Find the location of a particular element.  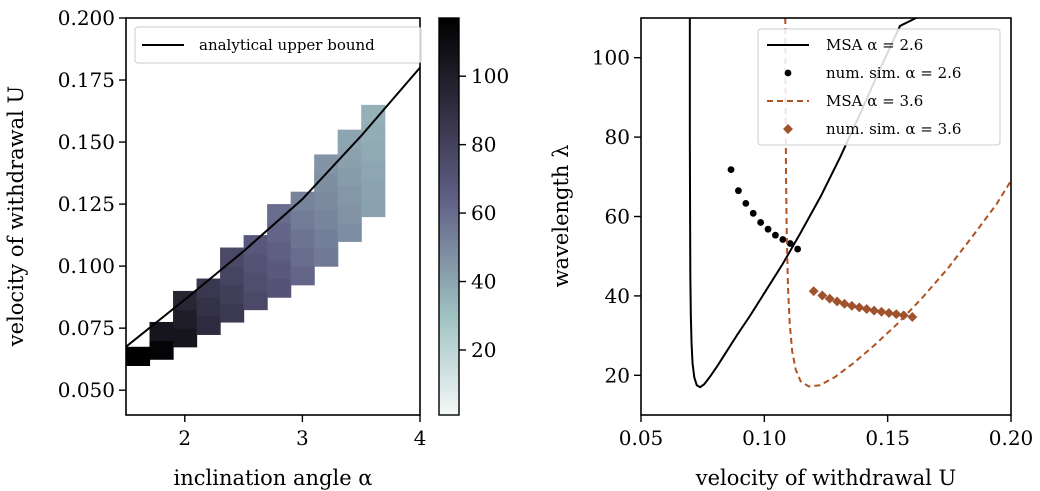

heatmap-x-axis-label: inclination angle α is located at coordinates (273, 478).